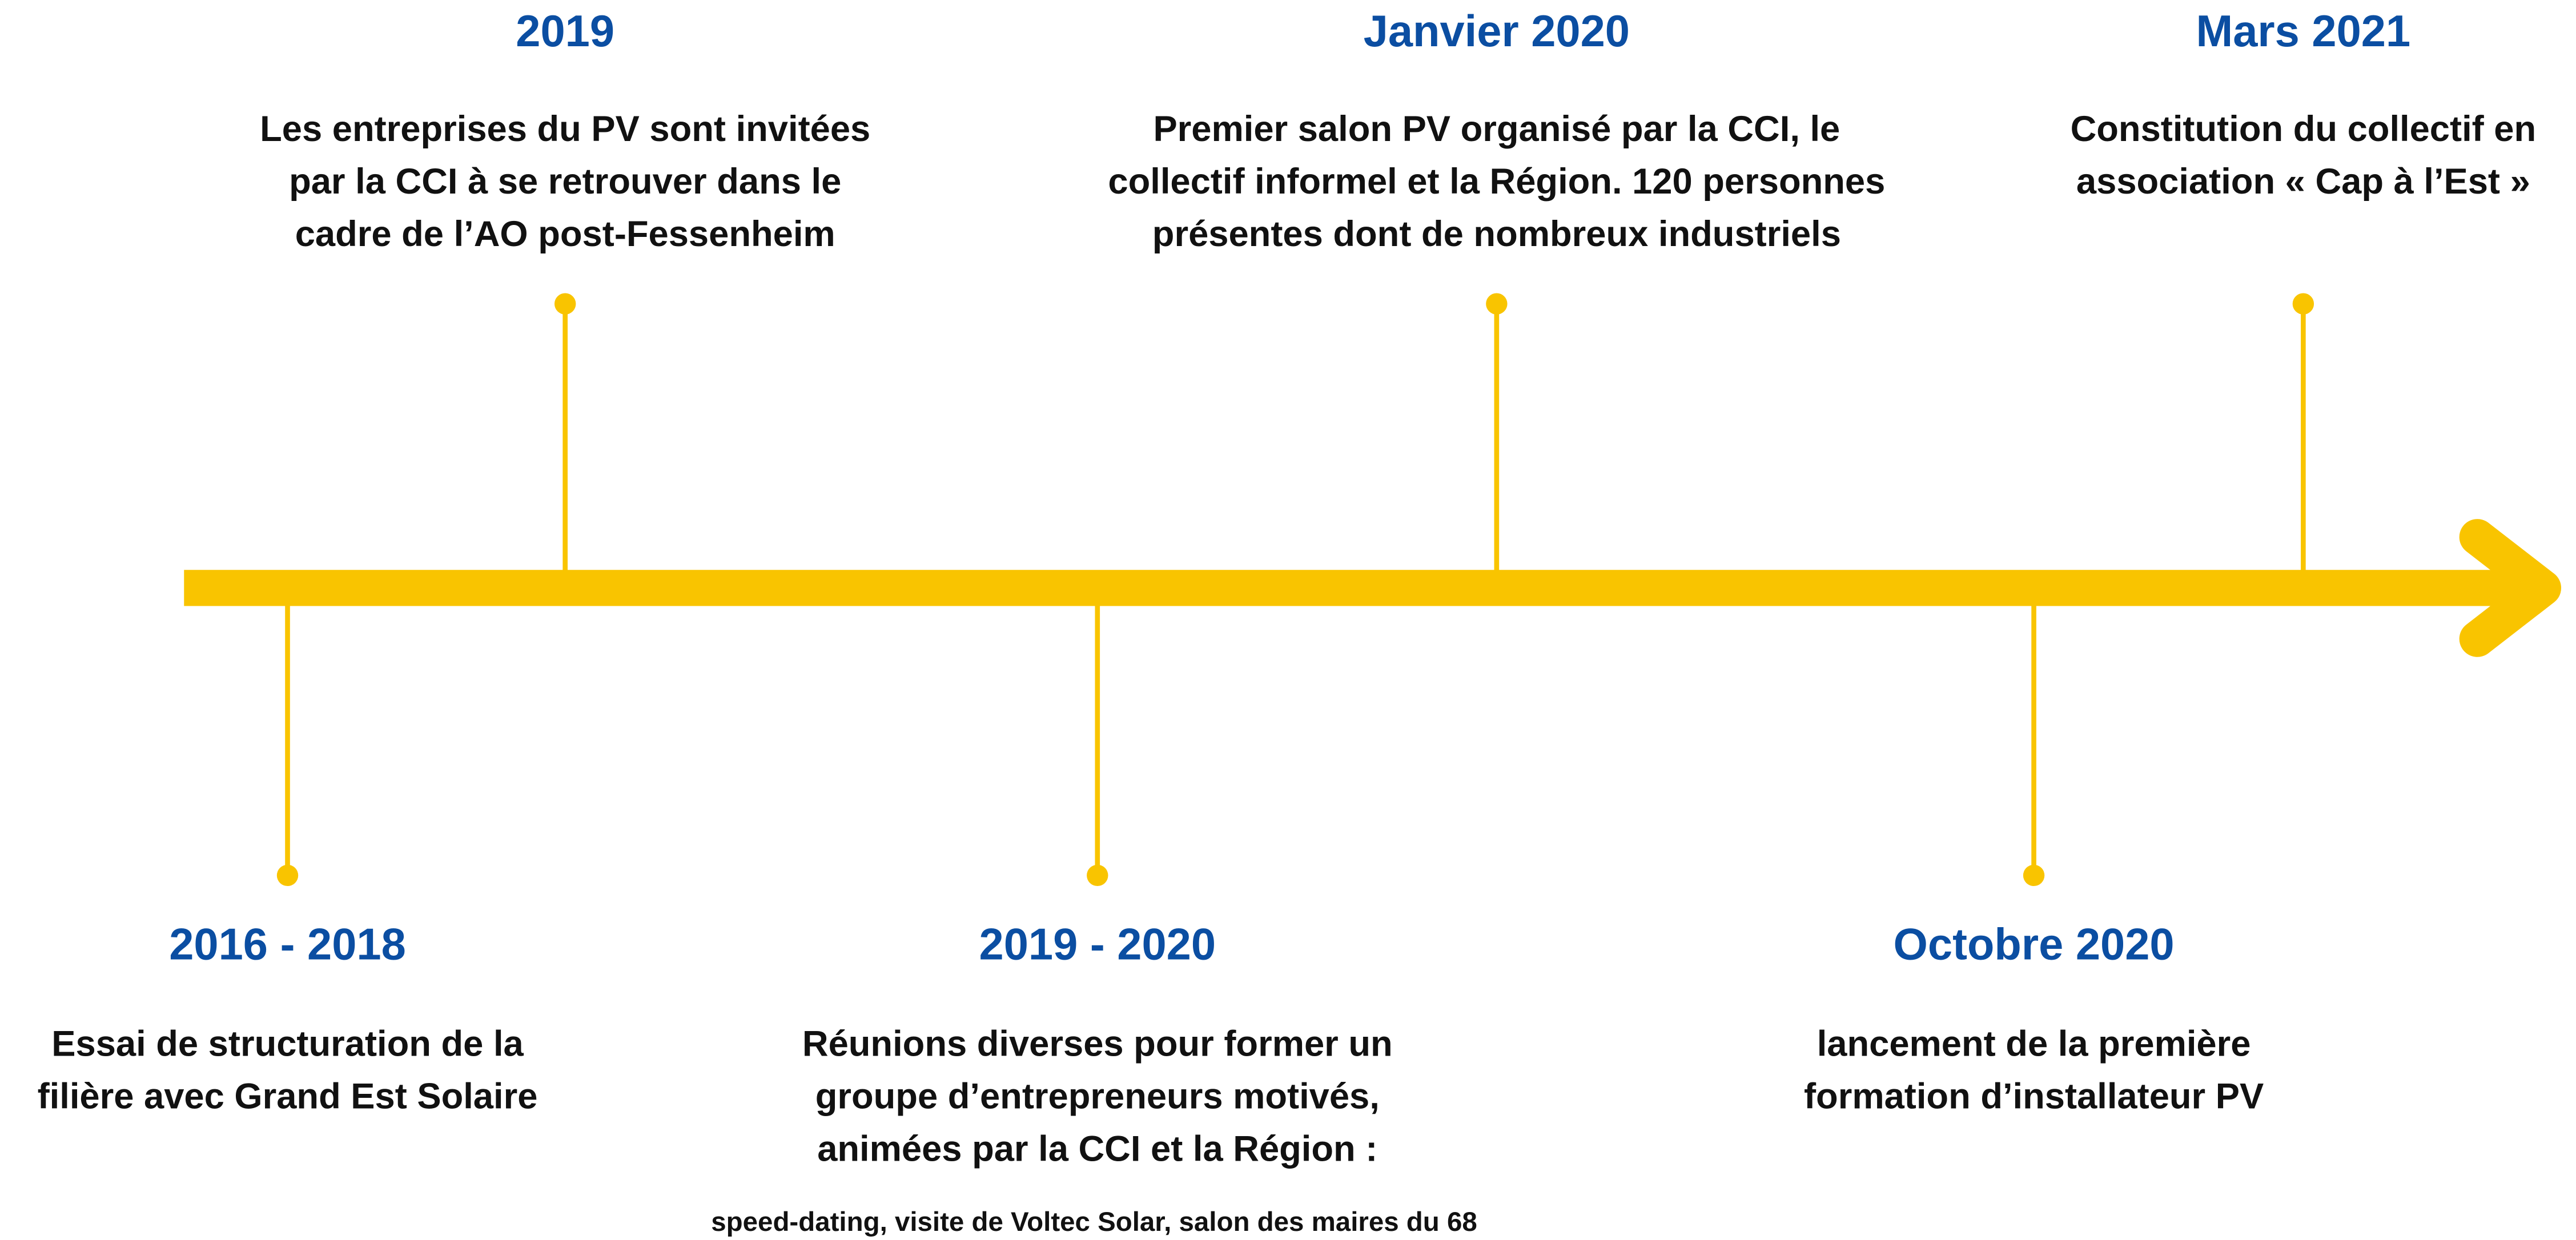 This screenshot has width=2576, height=1240. Describe the element at coordinates (2034, 1096) in the screenshot. I see `event-description: formation d’installateur PV` at that location.